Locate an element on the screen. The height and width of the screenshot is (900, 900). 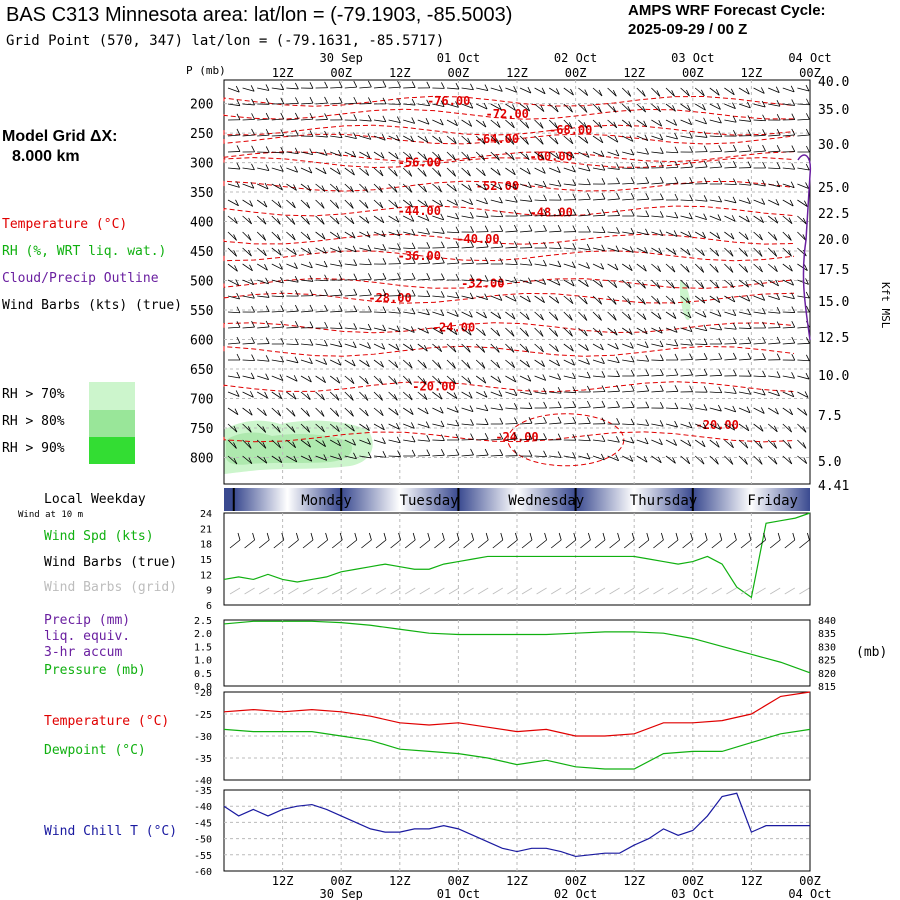
height-tick-label: 12.5 is located at coordinates (833, 338).